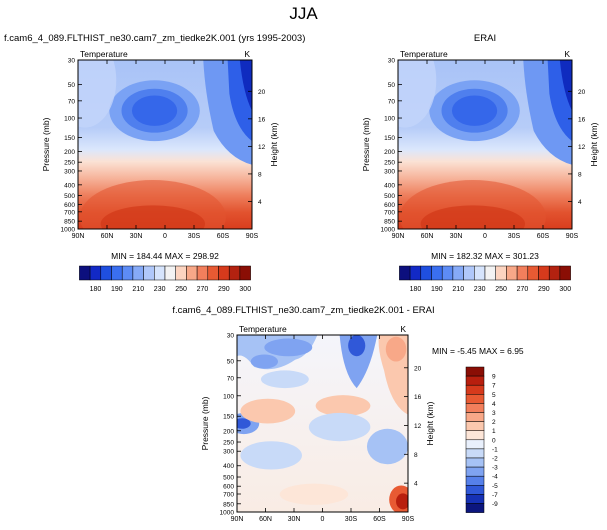 Image resolution: width=607 pixels, height=530 pixels. I want to click on panel1-xtick-label: 30S, so click(194, 236).